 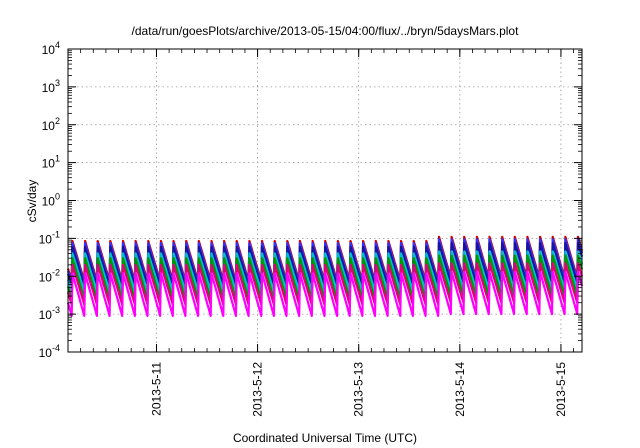 I want to click on x-axis-label: Coordinated Universal Time (UTC), so click(x=325, y=438).